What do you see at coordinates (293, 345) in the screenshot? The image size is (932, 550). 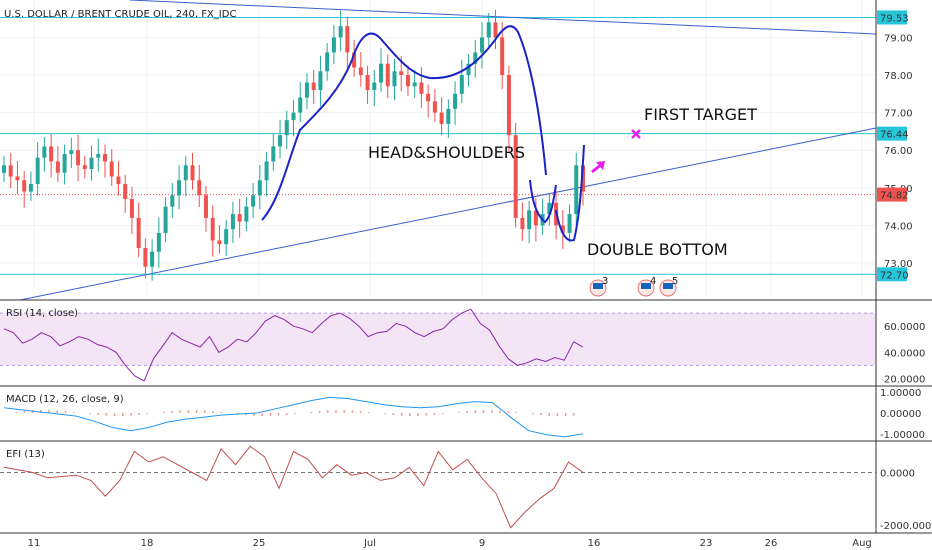 I see `rsi-line` at bounding box center [293, 345].